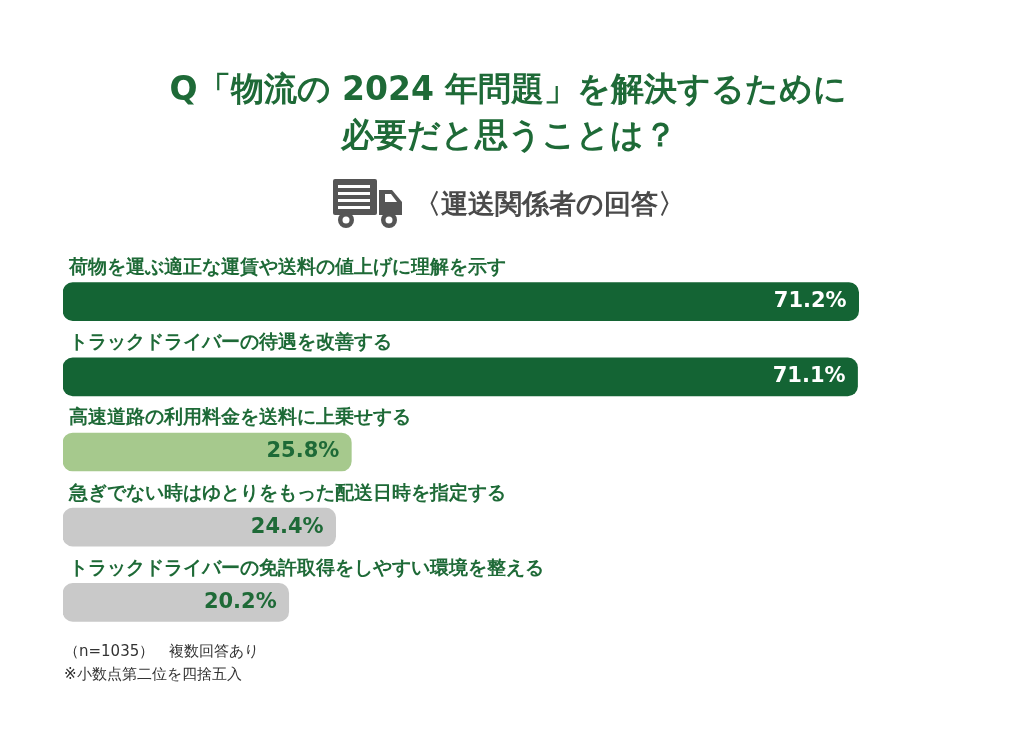 This screenshot has width=1017, height=745. I want to click on y-tick-label: 高速道路の利用料金を送料に上乗せする, so click(240, 416).